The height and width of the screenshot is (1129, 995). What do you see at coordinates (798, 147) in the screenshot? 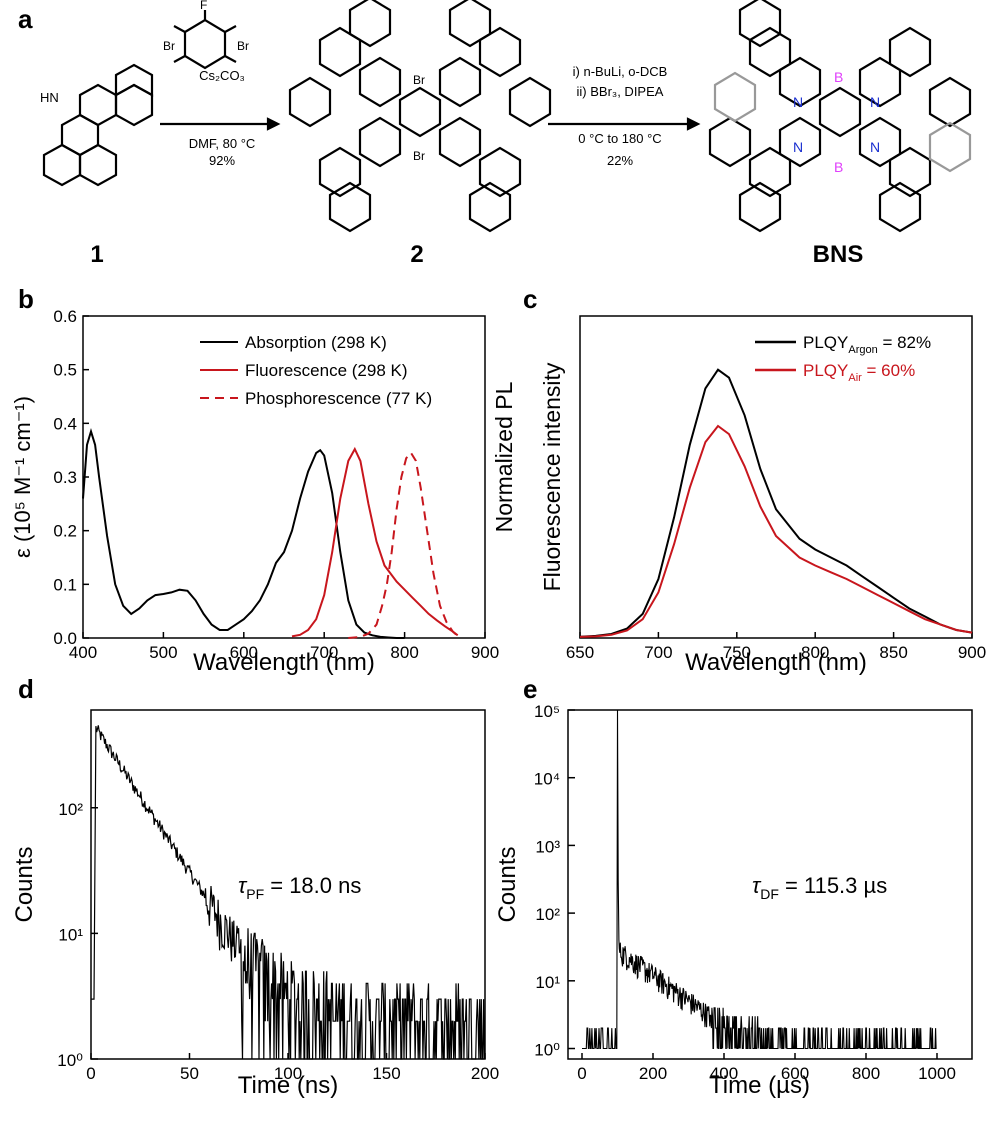
I see `nitrogen-label-3: N` at bounding box center [798, 147].